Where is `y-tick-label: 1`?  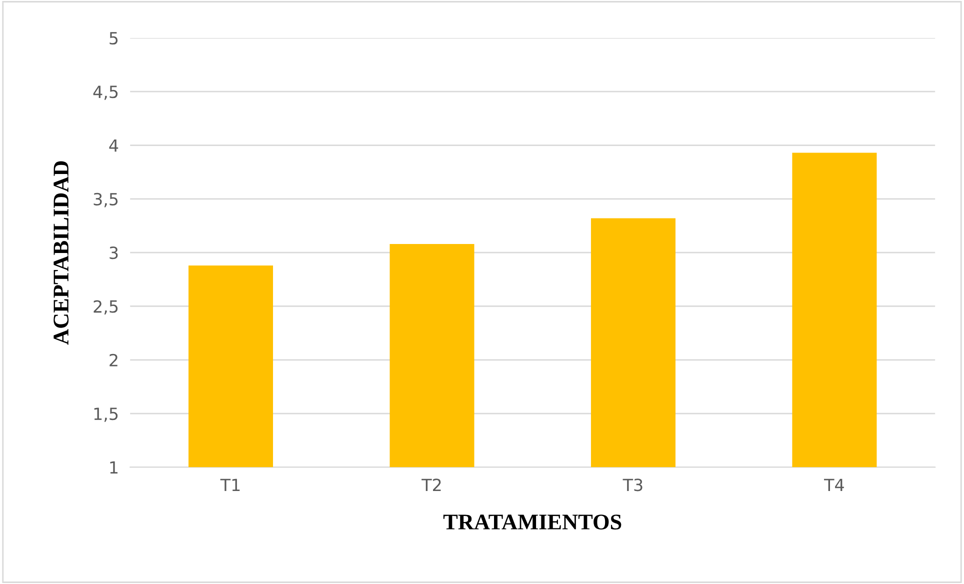 y-tick-label: 1 is located at coordinates (114, 467).